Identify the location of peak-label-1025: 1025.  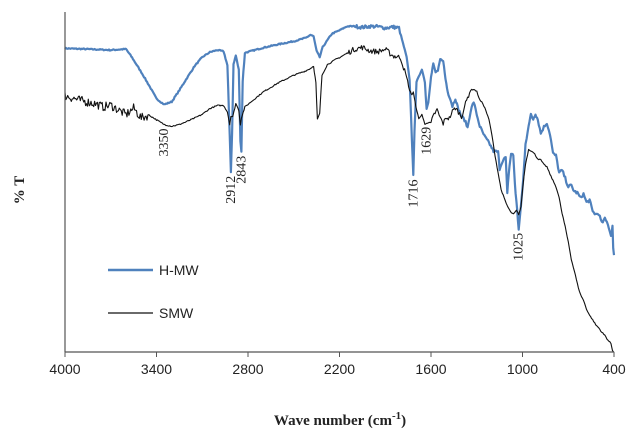
(519, 247).